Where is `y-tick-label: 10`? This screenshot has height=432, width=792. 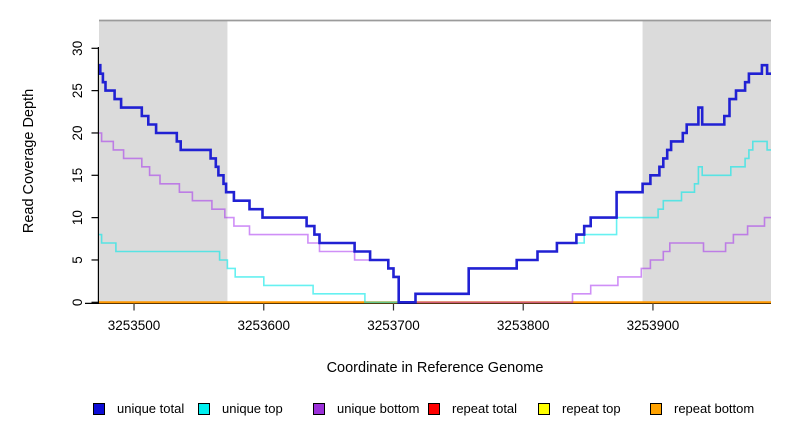
y-tick-label: 10 is located at coordinates (77, 217).